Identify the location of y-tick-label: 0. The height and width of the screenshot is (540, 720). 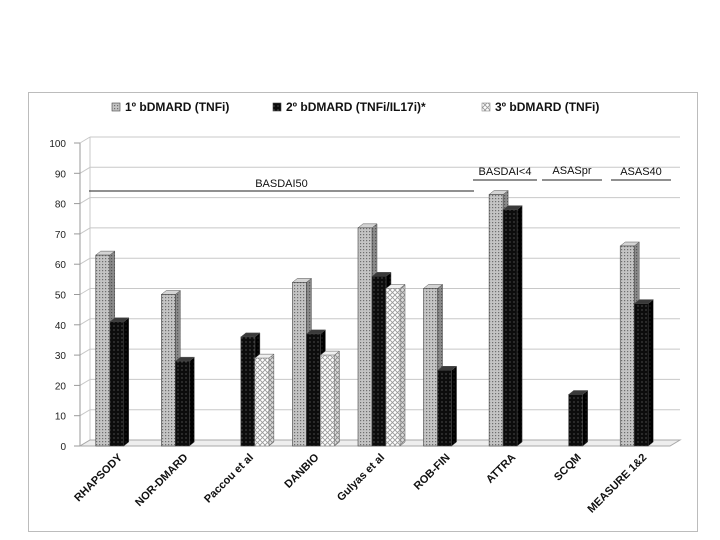
(63, 447).